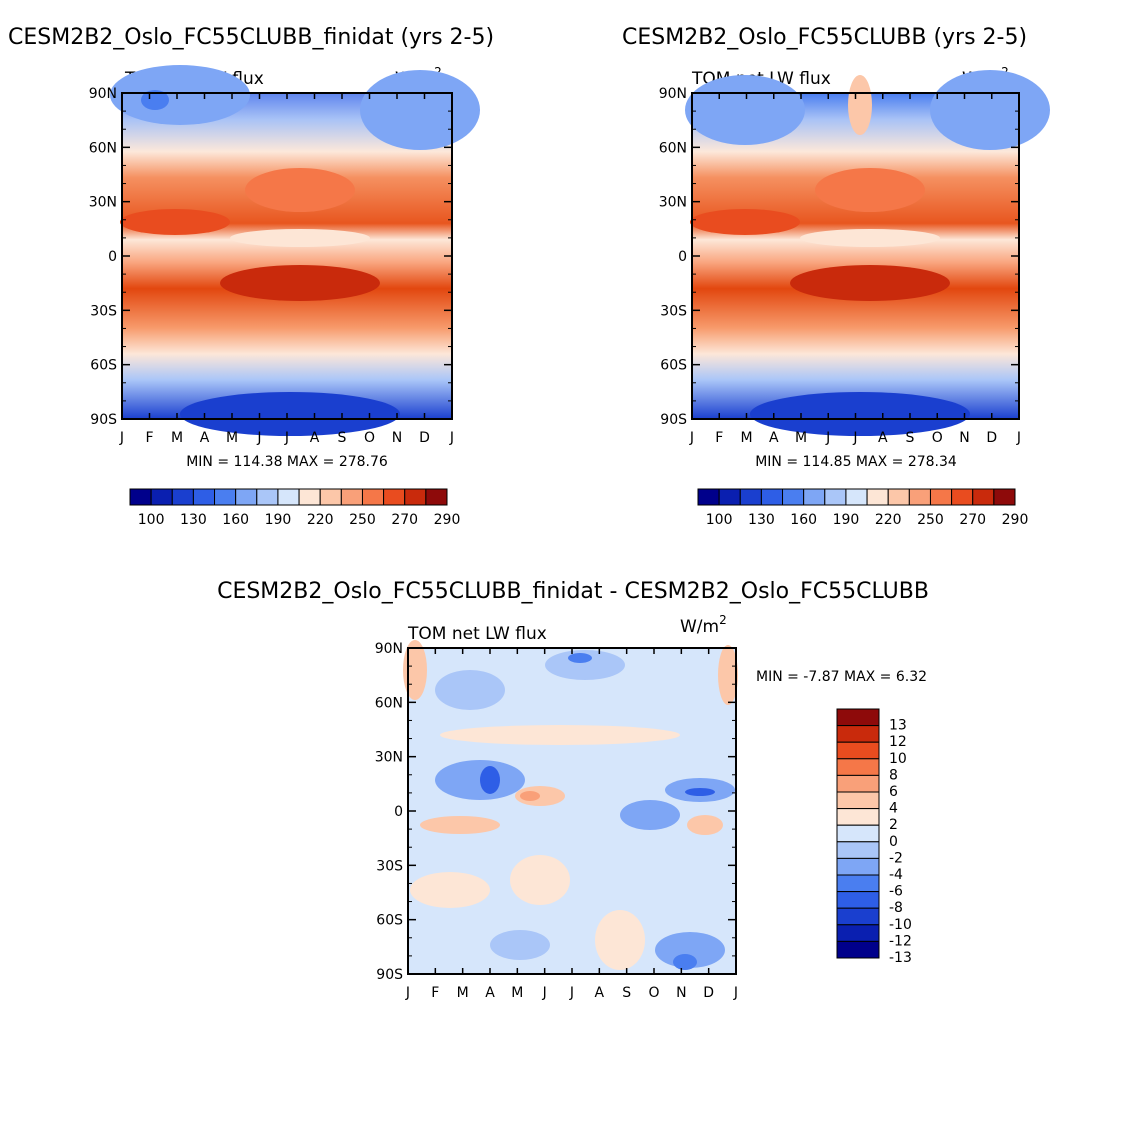 This screenshot has width=1146, height=1146. I want to click on colorbar-label: 220, so click(888, 520).